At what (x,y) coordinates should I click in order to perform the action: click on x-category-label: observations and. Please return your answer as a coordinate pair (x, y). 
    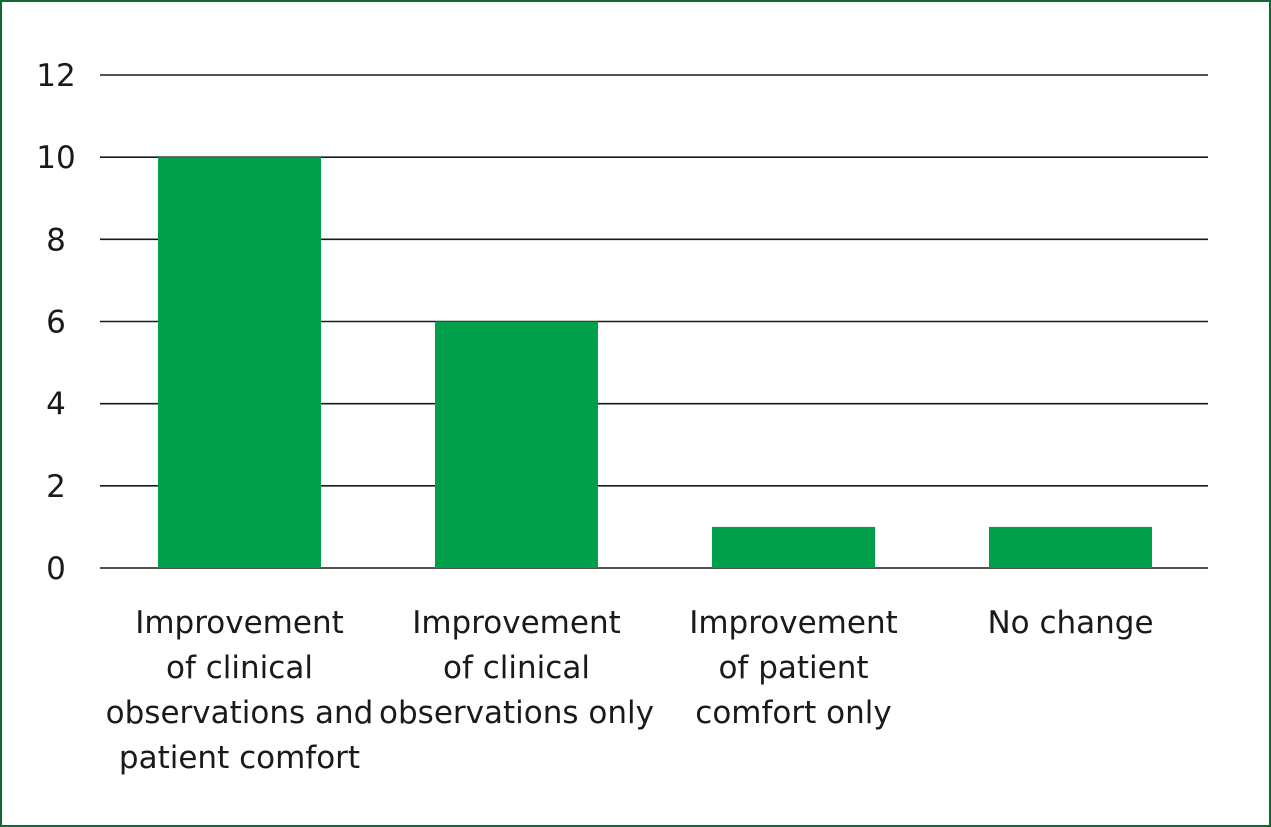
    Looking at the image, I should click on (240, 713).